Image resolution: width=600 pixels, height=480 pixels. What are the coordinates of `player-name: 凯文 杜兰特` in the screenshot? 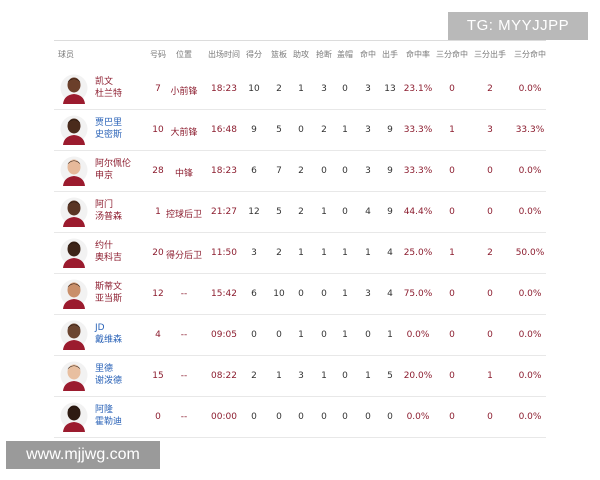 It's located at (108, 88).